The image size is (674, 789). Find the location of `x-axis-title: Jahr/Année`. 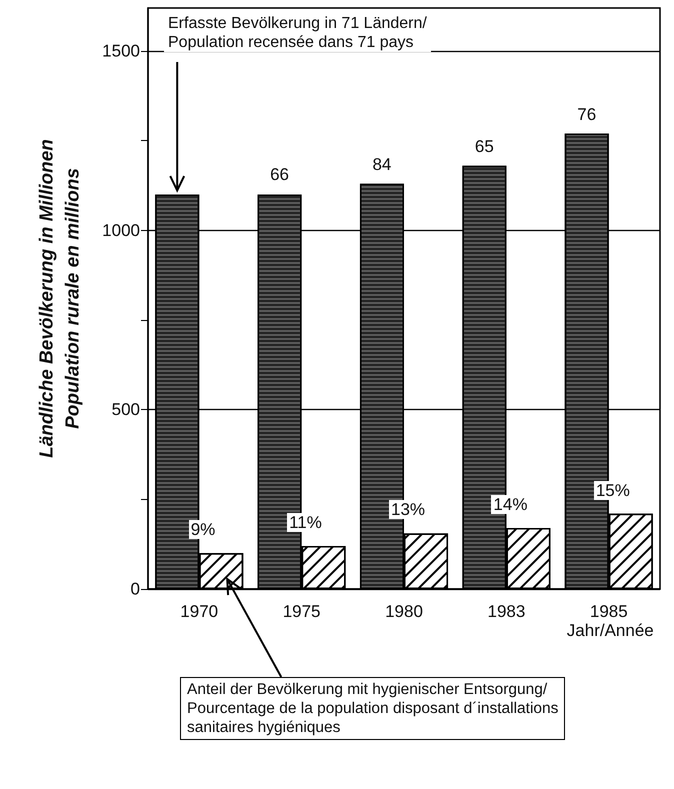

x-axis-title: Jahr/Année is located at coordinates (610, 630).